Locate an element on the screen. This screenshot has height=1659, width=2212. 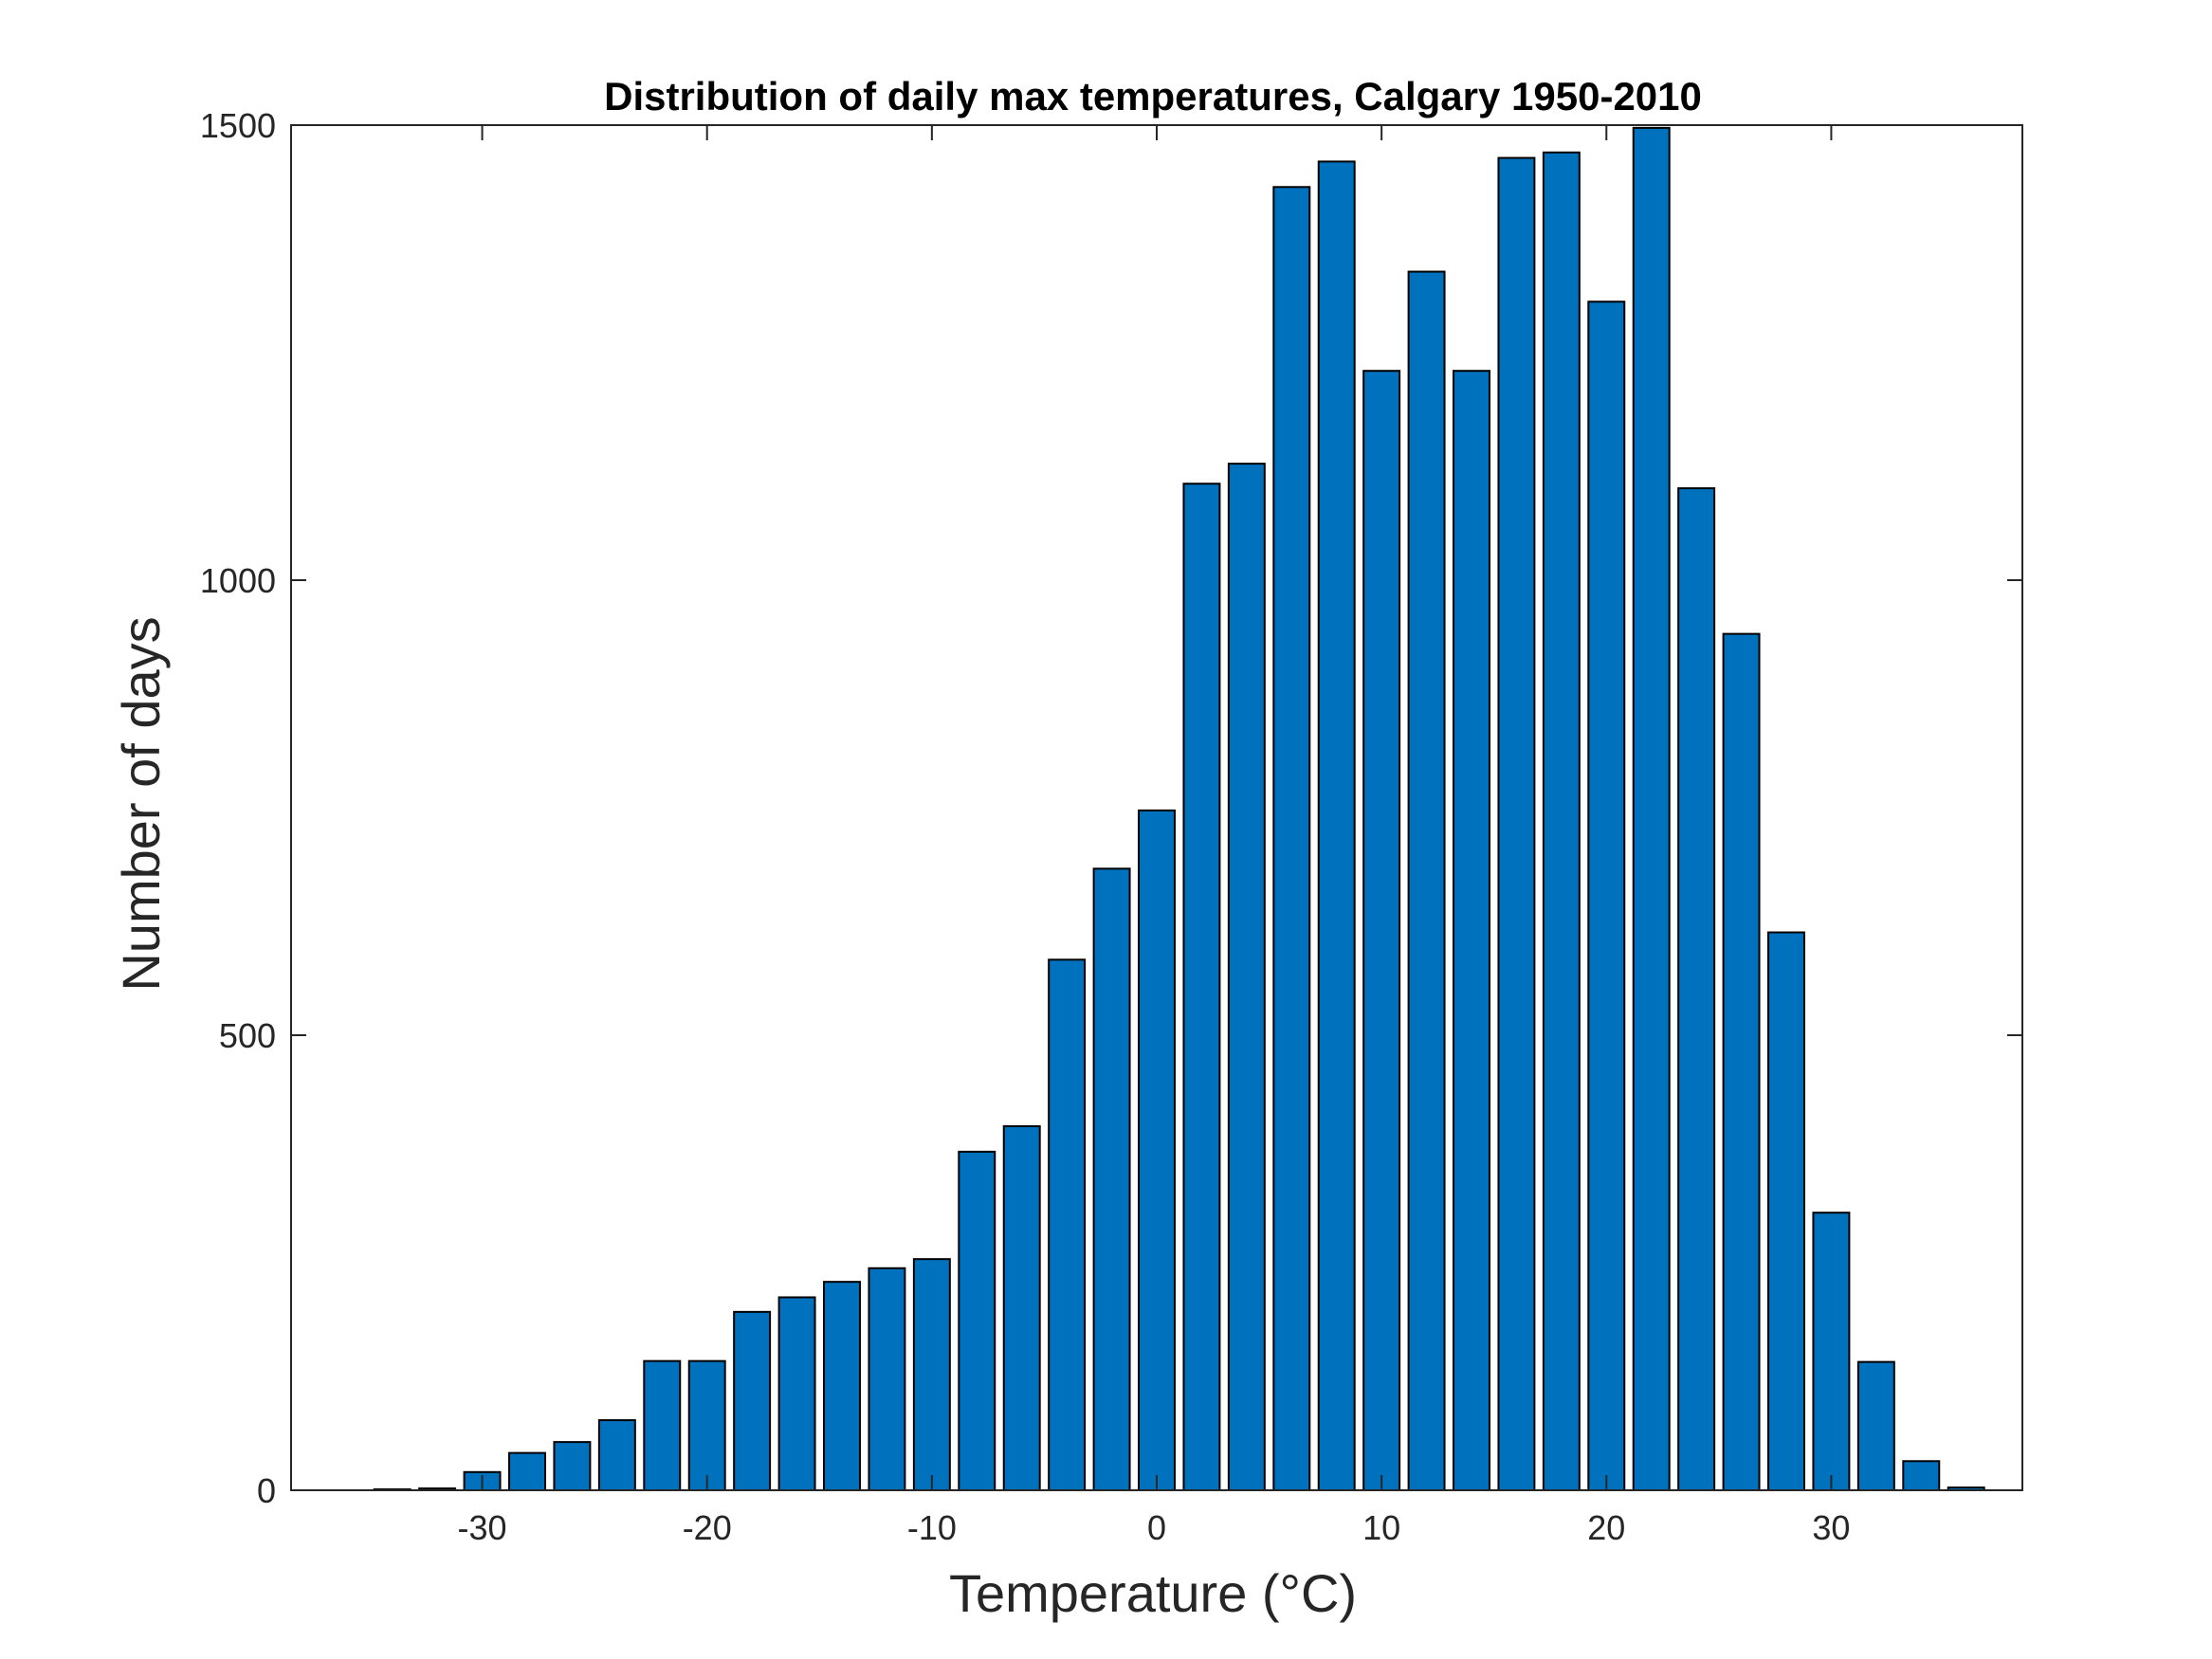
x-tick-label: 30 is located at coordinates (1831, 1527).